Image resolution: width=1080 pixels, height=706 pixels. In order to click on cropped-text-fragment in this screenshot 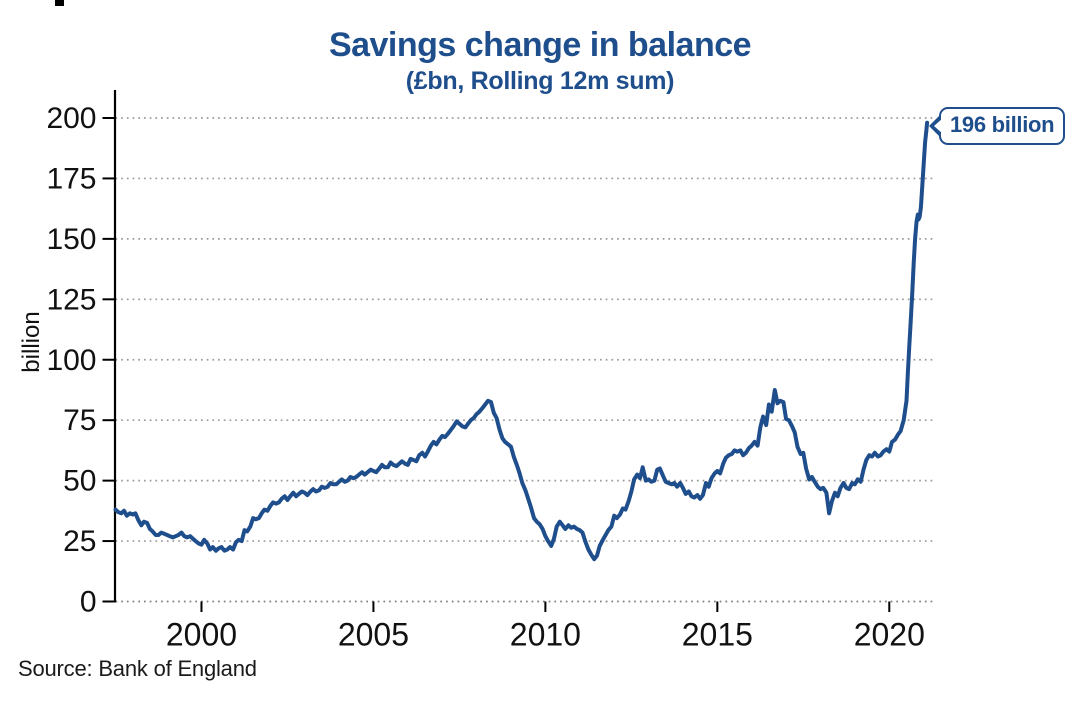, I will do `click(59, 3)`.